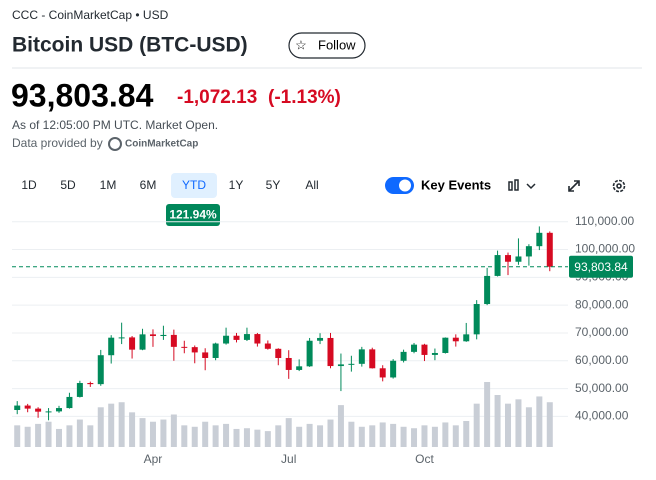  I want to click on last-price-badge, so click(601, 266).